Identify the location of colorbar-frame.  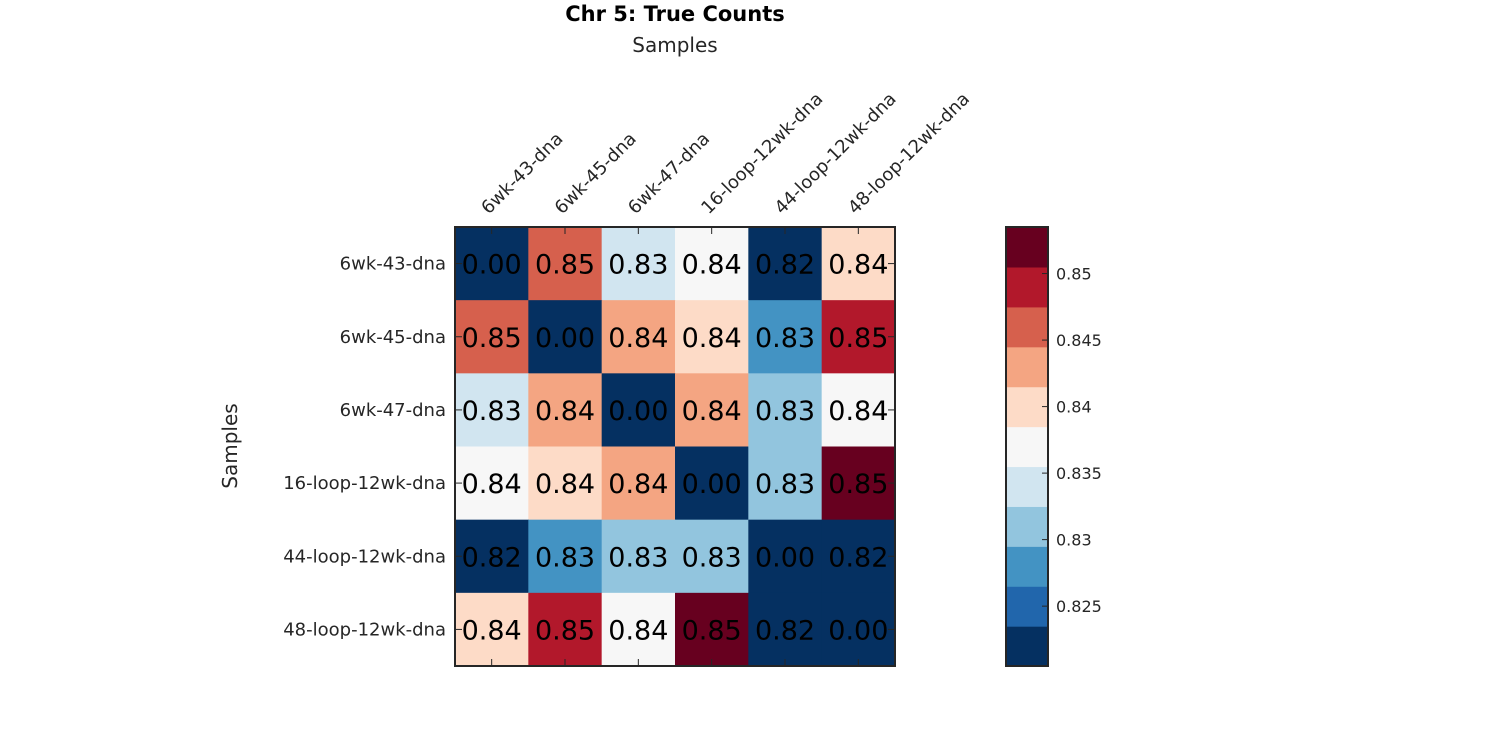
(1027, 446).